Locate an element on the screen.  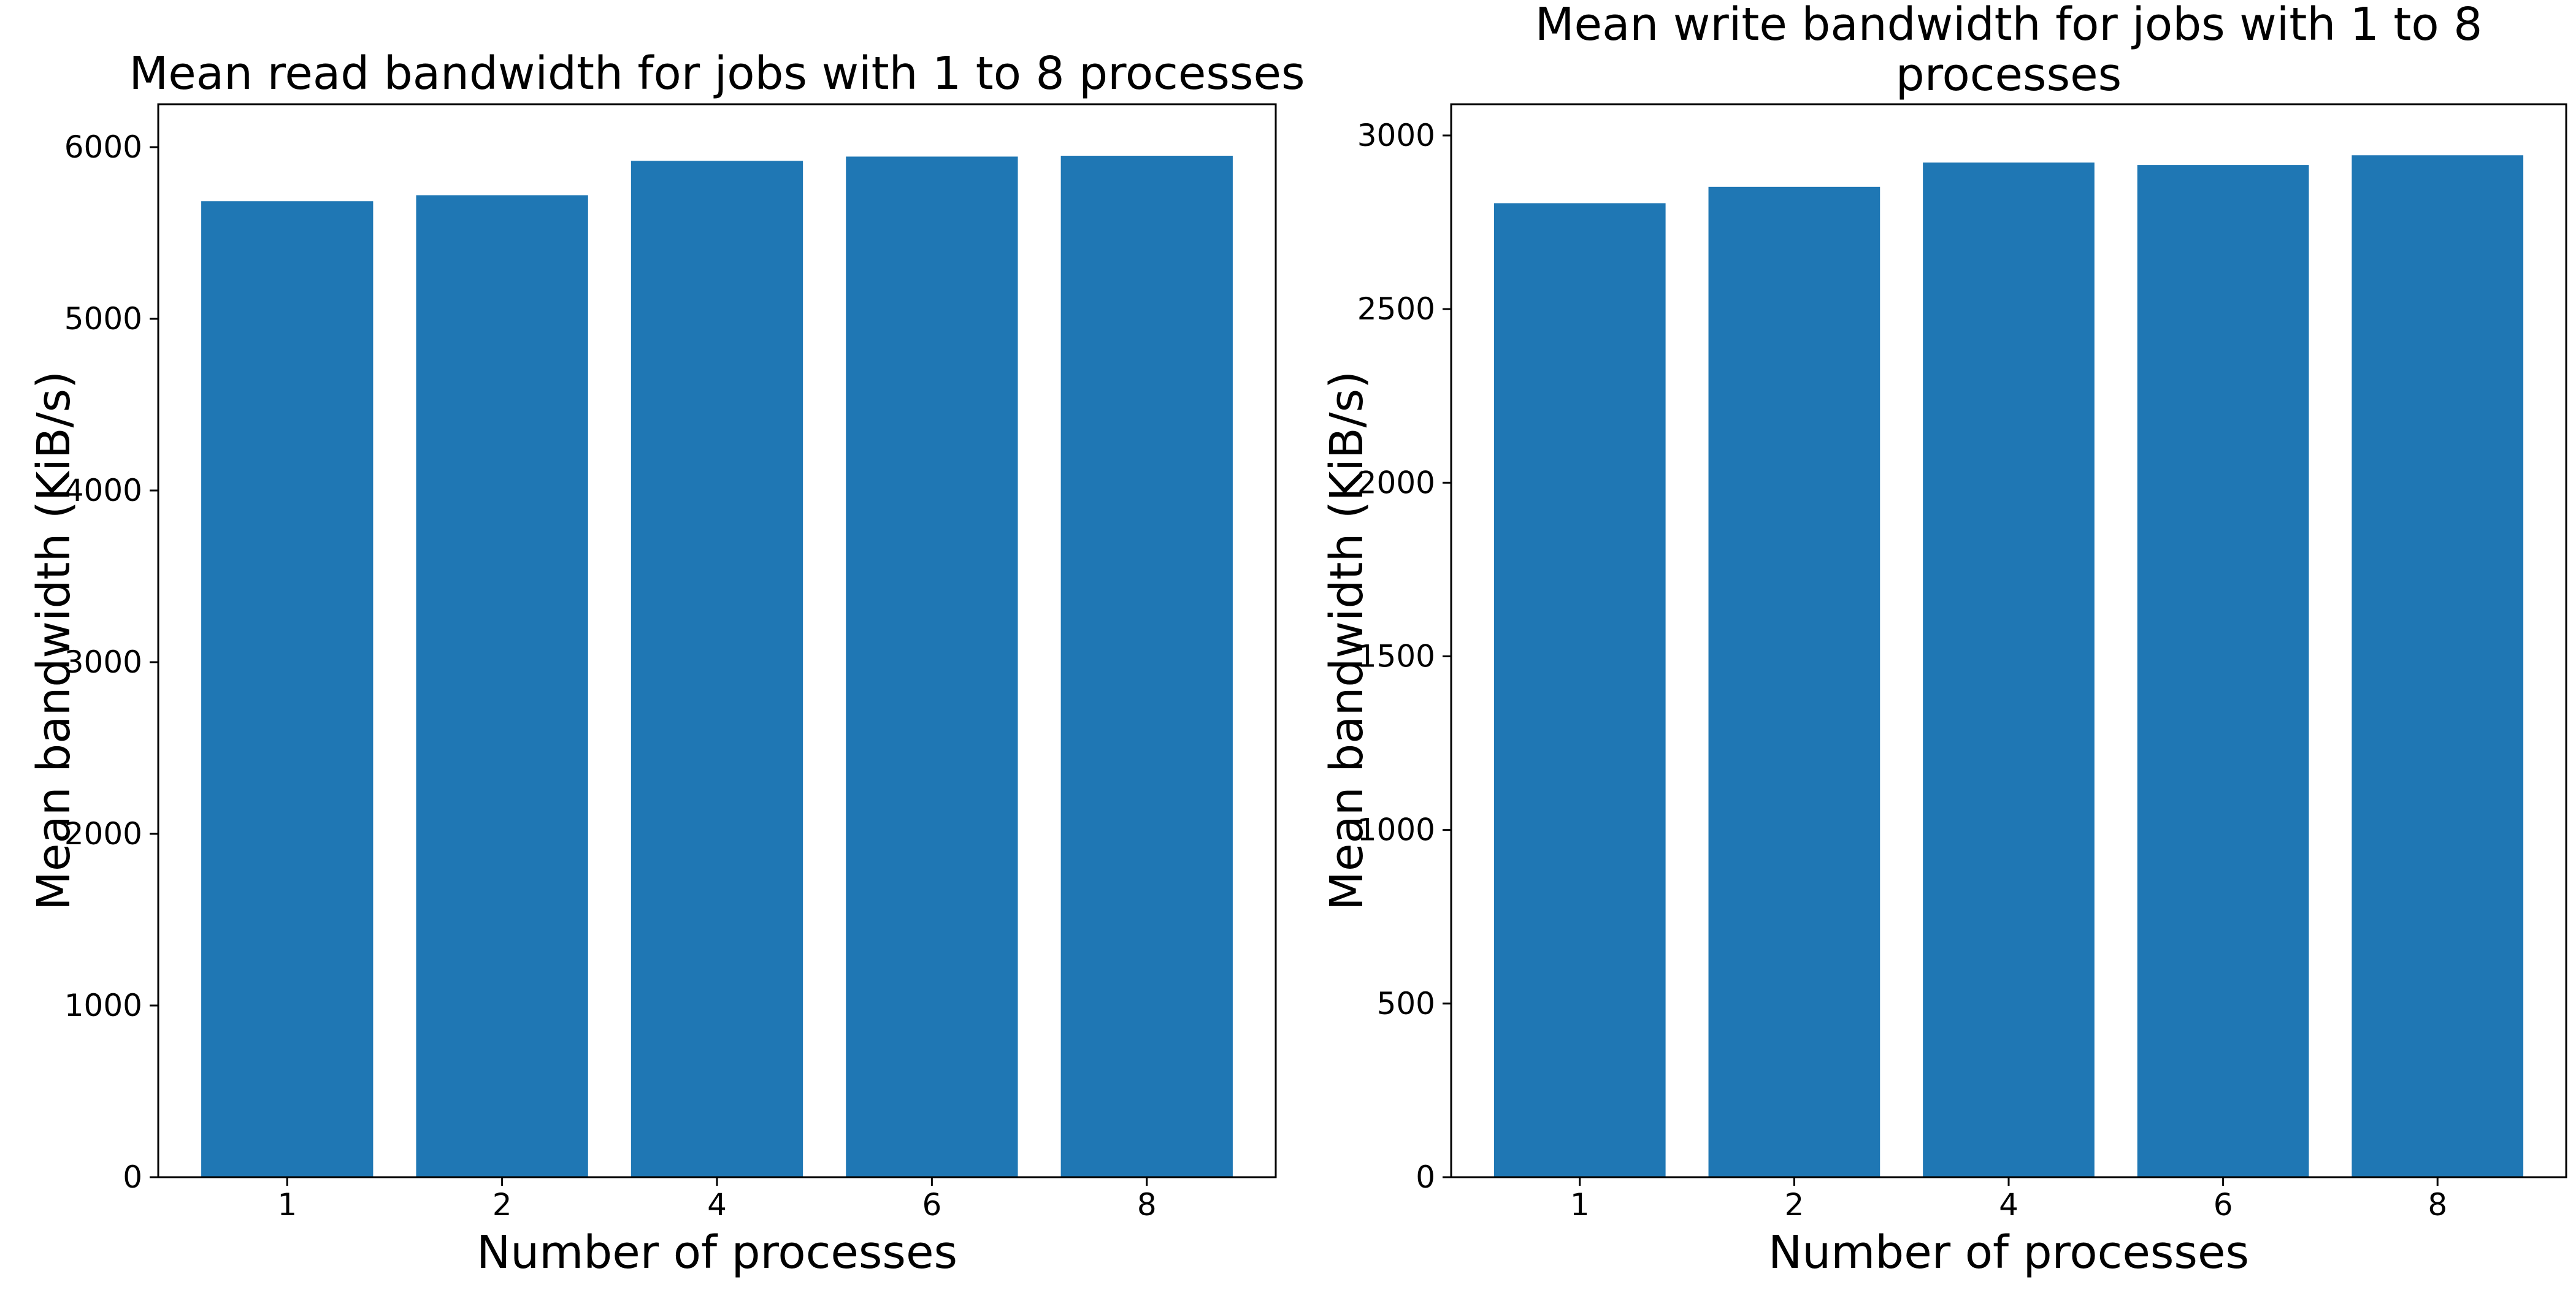
write-chart-title: processes is located at coordinates (2009, 74).